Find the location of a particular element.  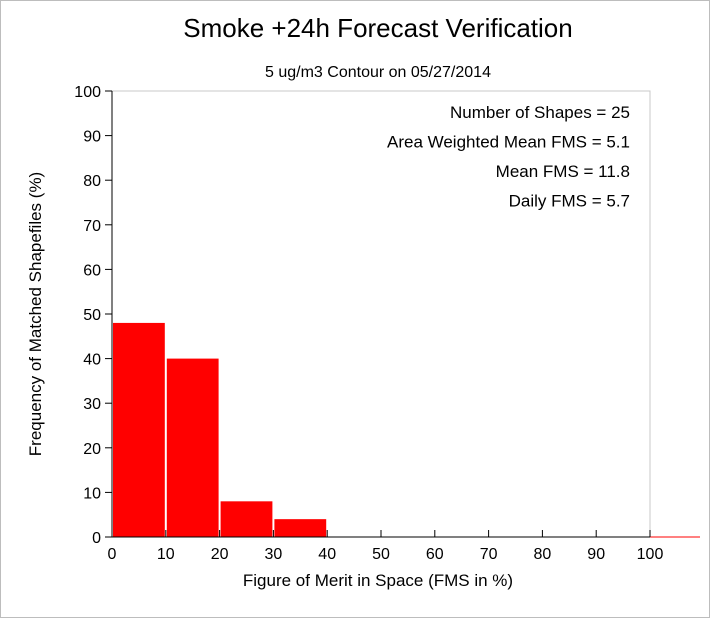

y-ticks-group: 0 10 20 30 40 50 60 70 80 90 100 is located at coordinates (93, 315).